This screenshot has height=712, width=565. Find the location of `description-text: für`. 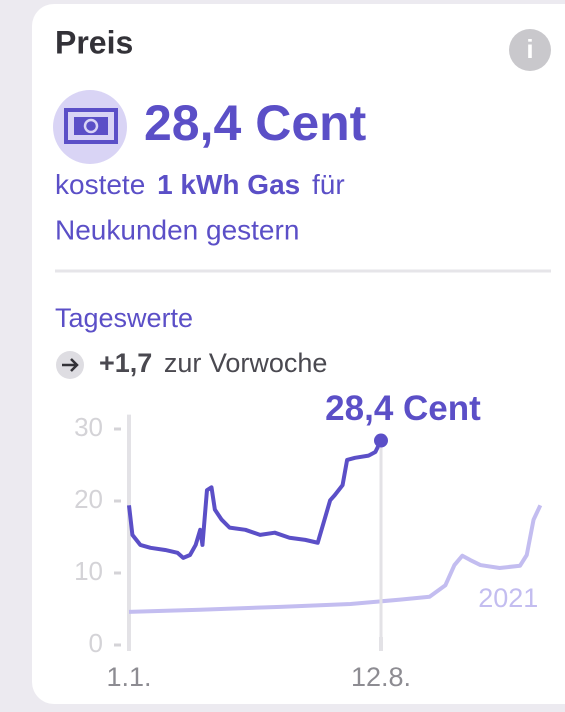

description-text: für is located at coordinates (328, 184).